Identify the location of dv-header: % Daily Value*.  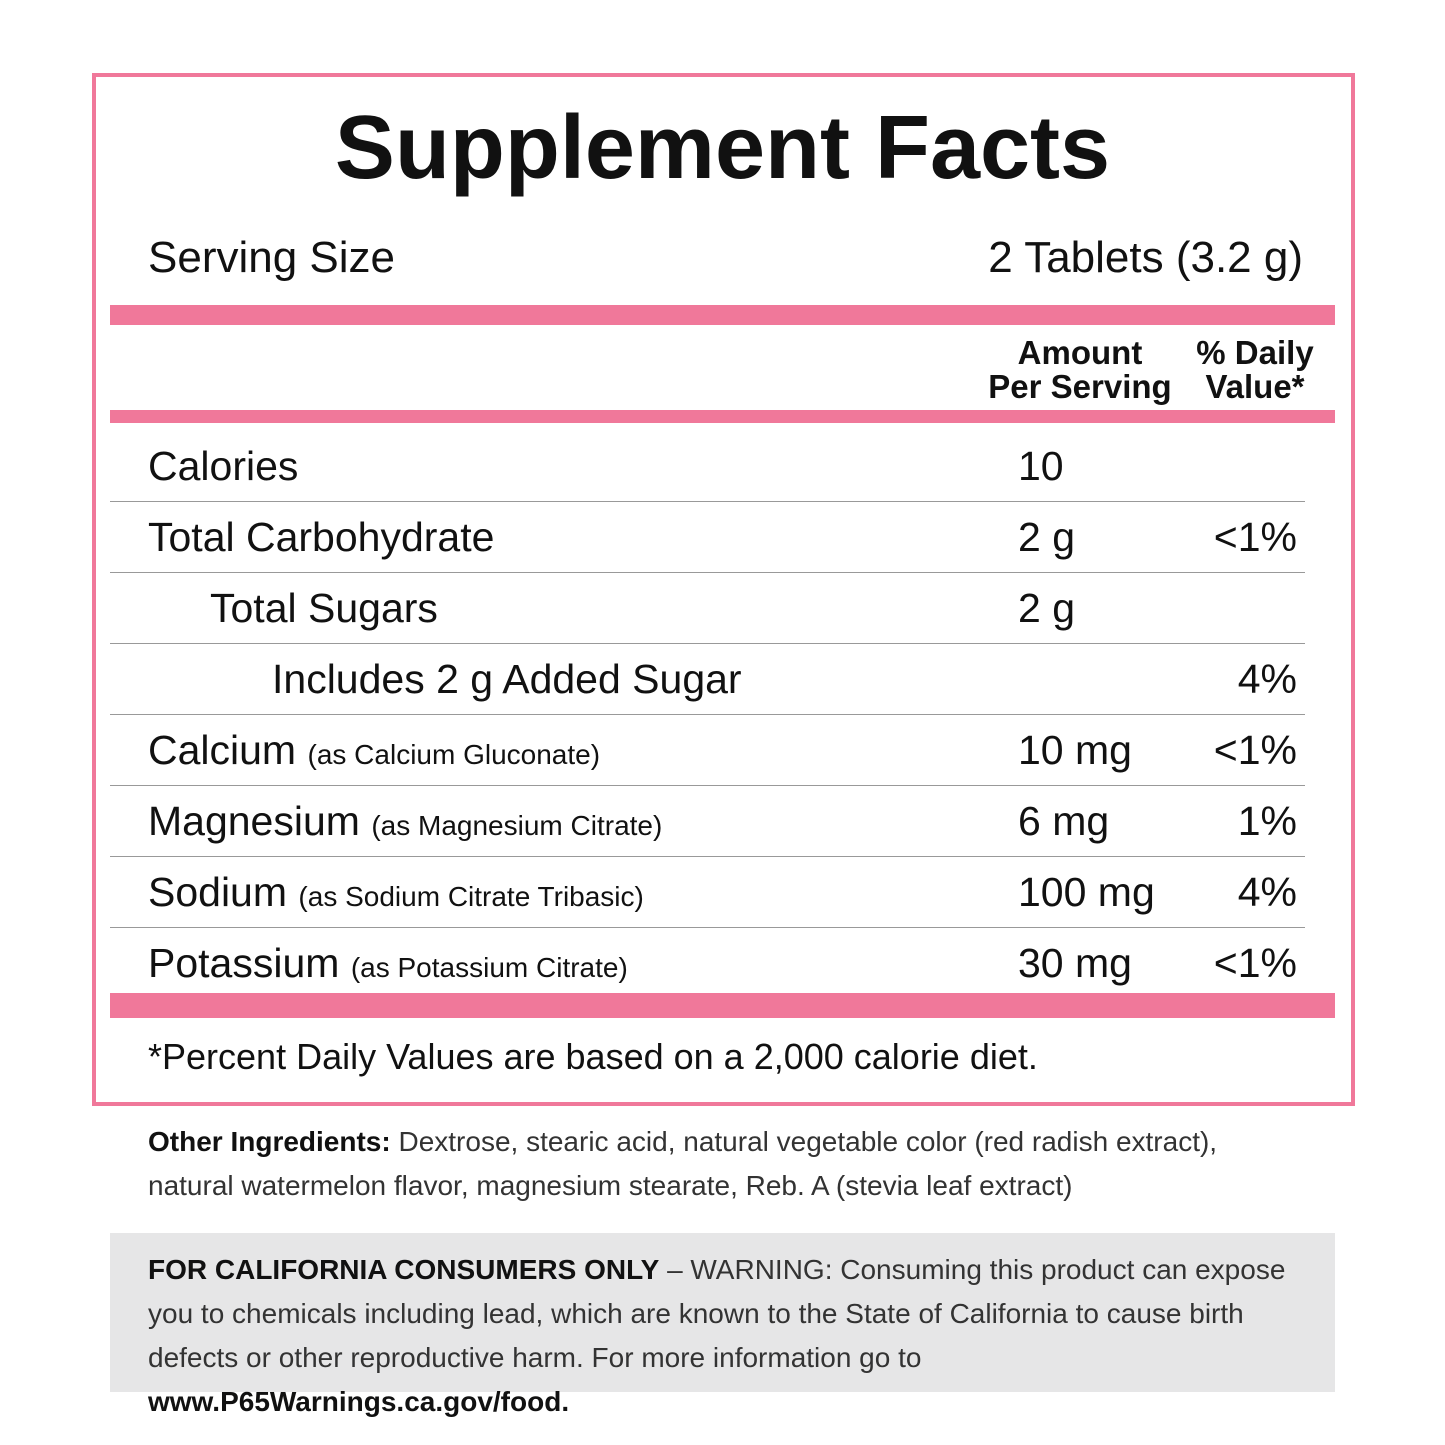
(1255, 370).